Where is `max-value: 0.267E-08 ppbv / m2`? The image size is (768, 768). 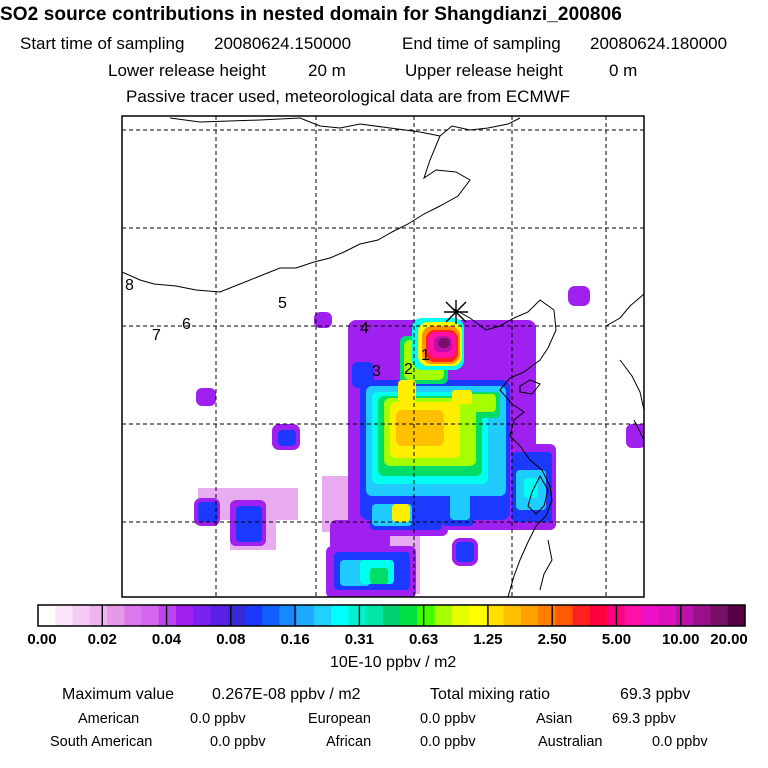
max-value: 0.267E-08 ppbv / m2 is located at coordinates (286, 694).